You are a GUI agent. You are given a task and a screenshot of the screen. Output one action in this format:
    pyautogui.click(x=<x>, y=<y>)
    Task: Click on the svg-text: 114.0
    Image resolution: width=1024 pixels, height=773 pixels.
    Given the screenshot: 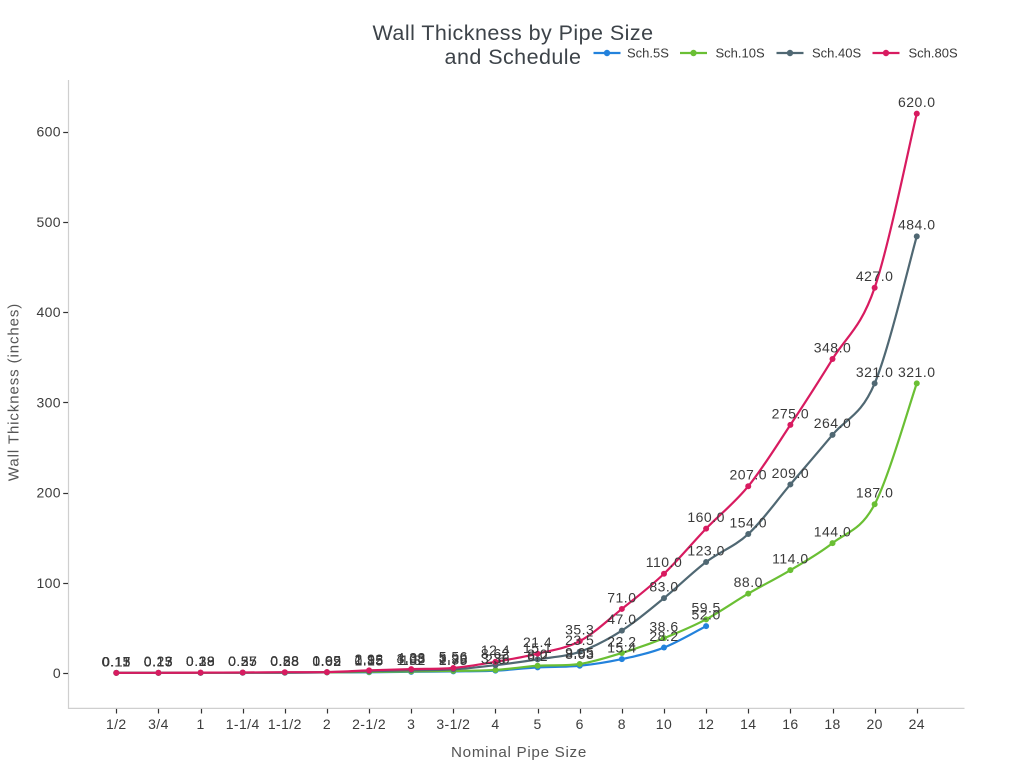 What is the action you would take?
    pyautogui.click(x=790, y=559)
    